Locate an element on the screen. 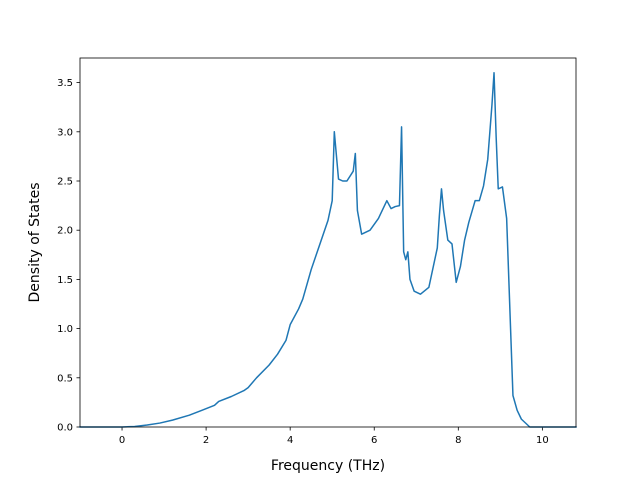 This screenshot has width=640, height=480. x-tick-label: 8 is located at coordinates (458, 440).